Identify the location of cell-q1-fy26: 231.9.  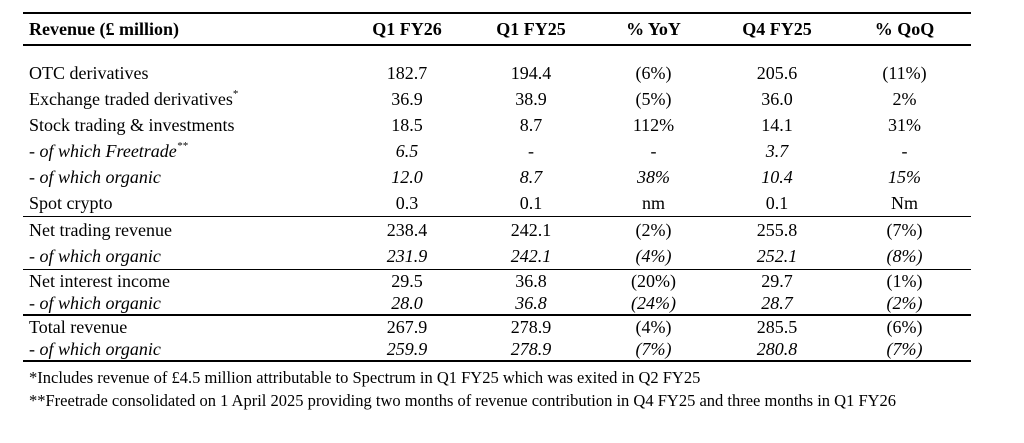
(407, 256).